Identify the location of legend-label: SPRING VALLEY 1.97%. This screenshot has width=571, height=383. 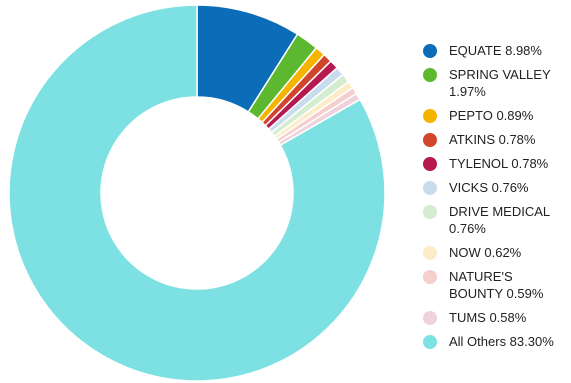
(500, 83).